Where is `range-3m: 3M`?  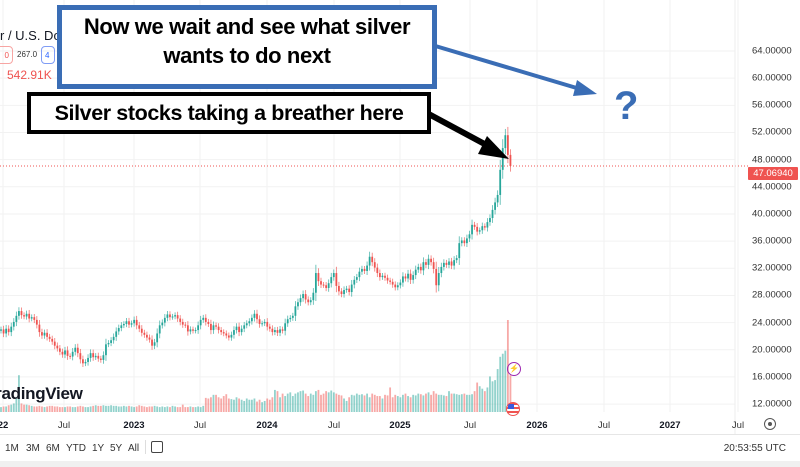
range-3m: 3M is located at coordinates (33, 448).